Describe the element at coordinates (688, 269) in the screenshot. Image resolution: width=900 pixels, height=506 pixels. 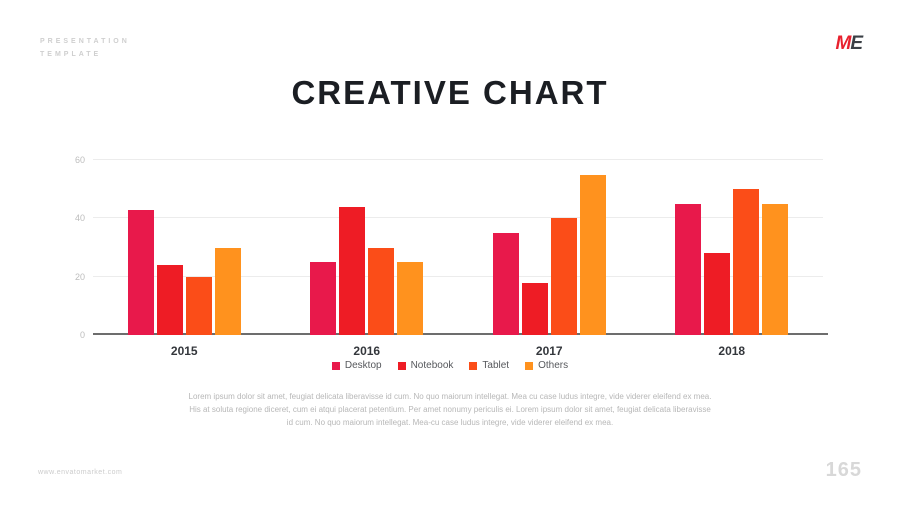
I see `bar-desktop-2018` at that location.